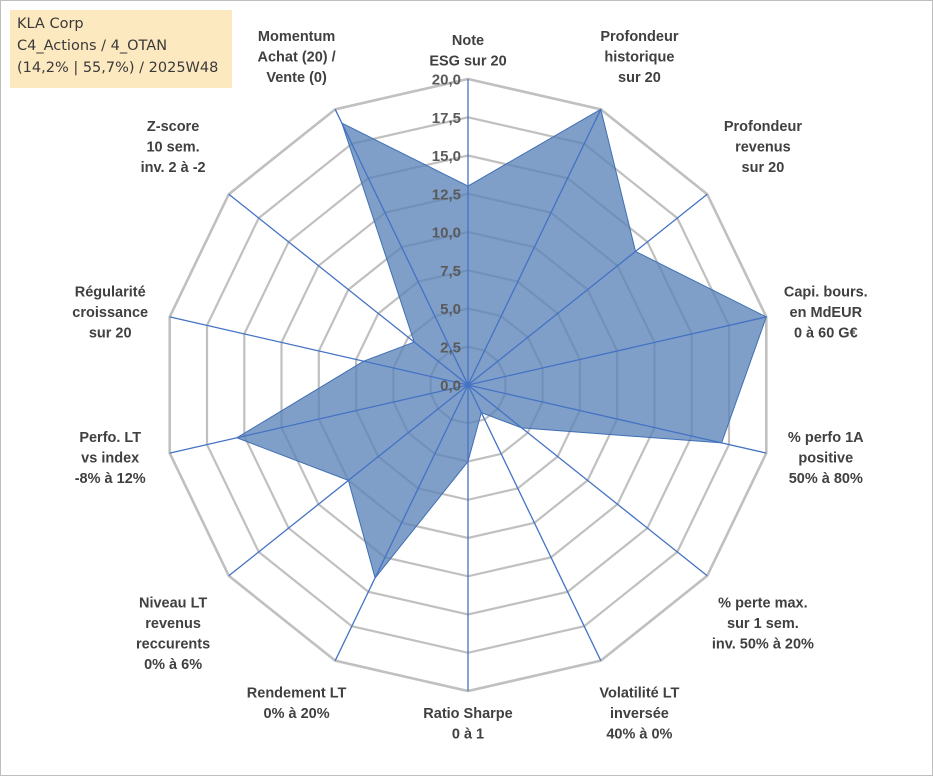  Describe the element at coordinates (450, 347) in the screenshot. I see `tick-label: 2,5` at that location.